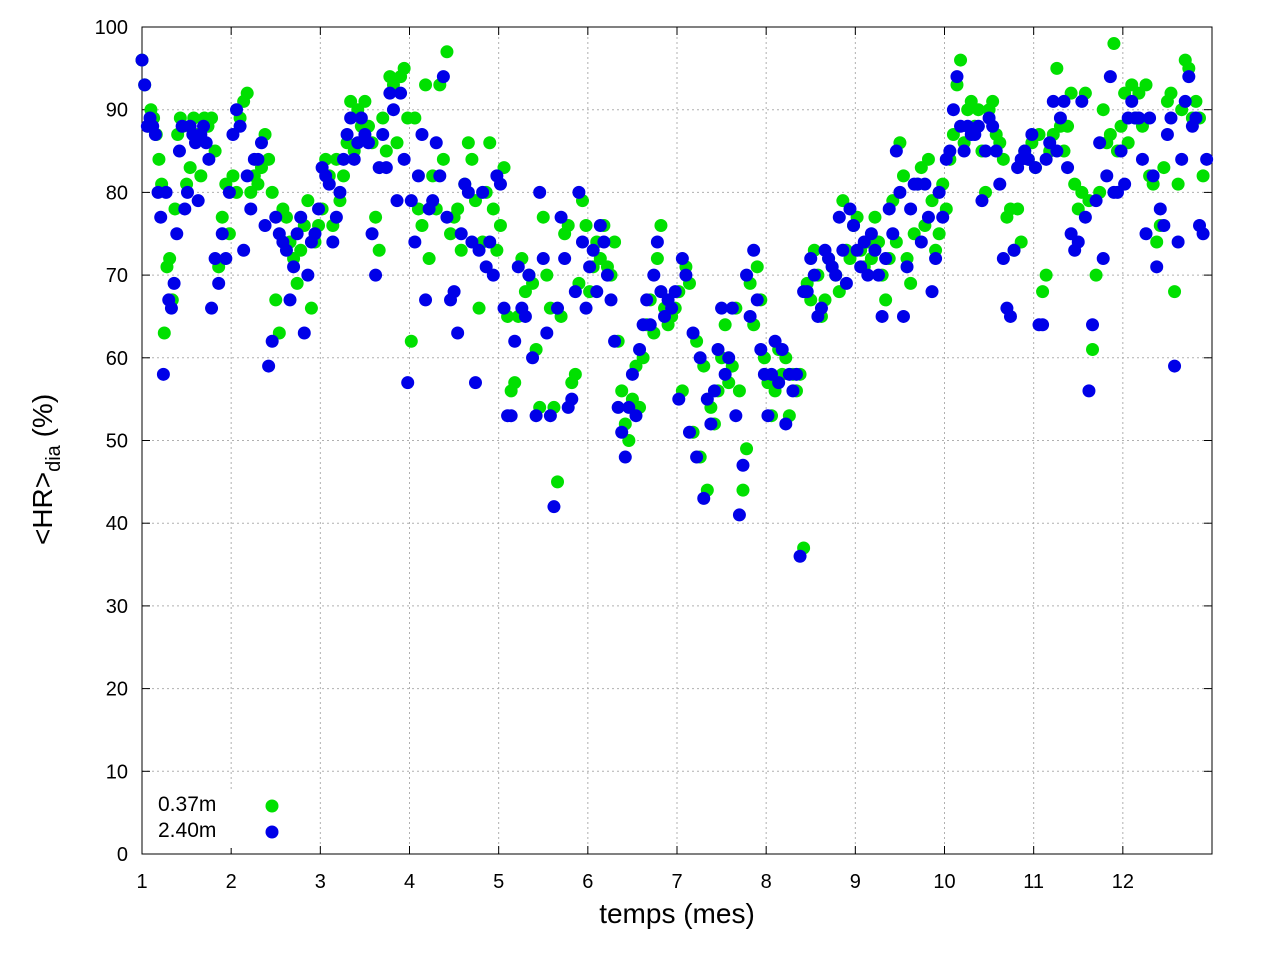  What do you see at coordinates (225, 819) in the screenshot?
I see `legend: 0.37m 2.40m` at bounding box center [225, 819].